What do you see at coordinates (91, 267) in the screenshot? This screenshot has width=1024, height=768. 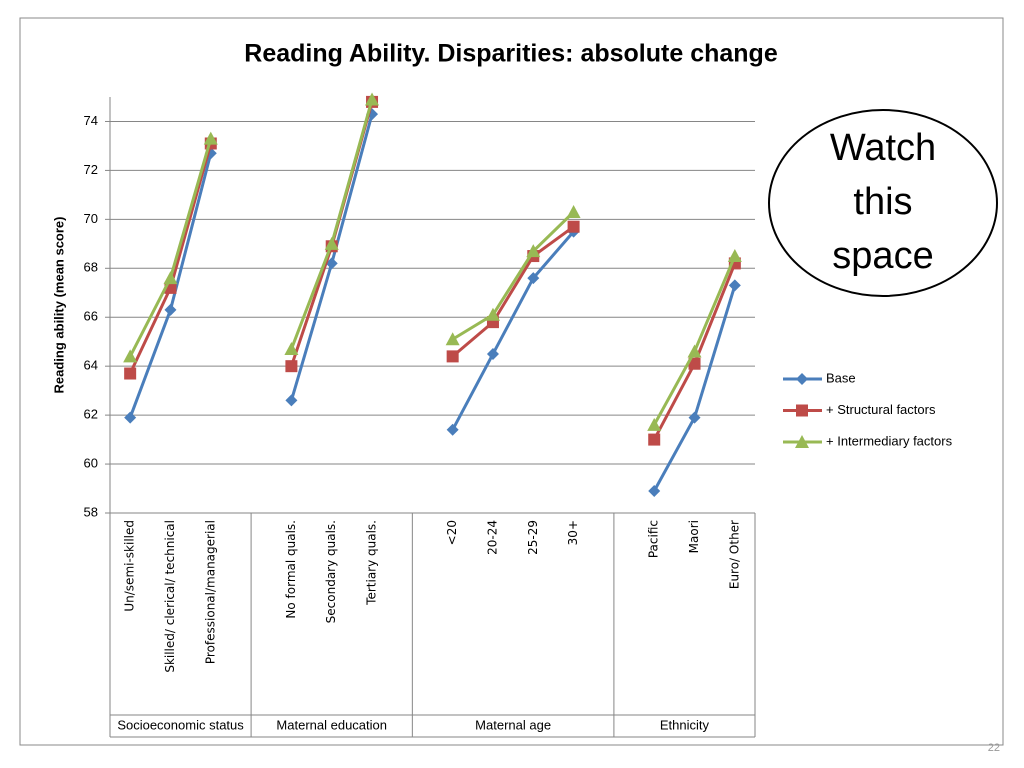 I see `y-tick-label: 68` at bounding box center [91, 267].